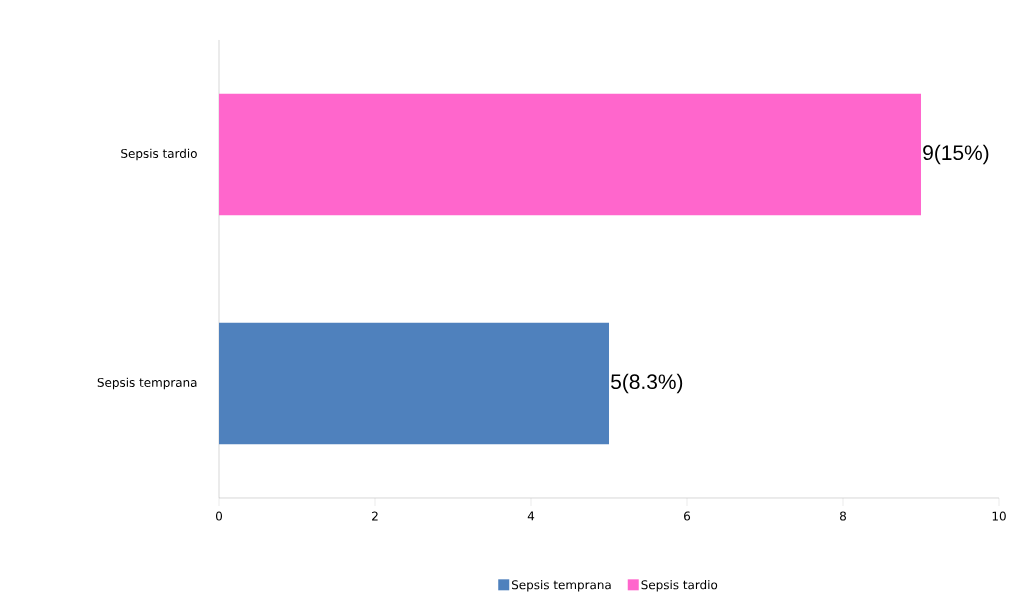 The width and height of the screenshot is (1025, 603). Describe the element at coordinates (999, 516) in the screenshot. I see `x-tick-label: 10` at that location.